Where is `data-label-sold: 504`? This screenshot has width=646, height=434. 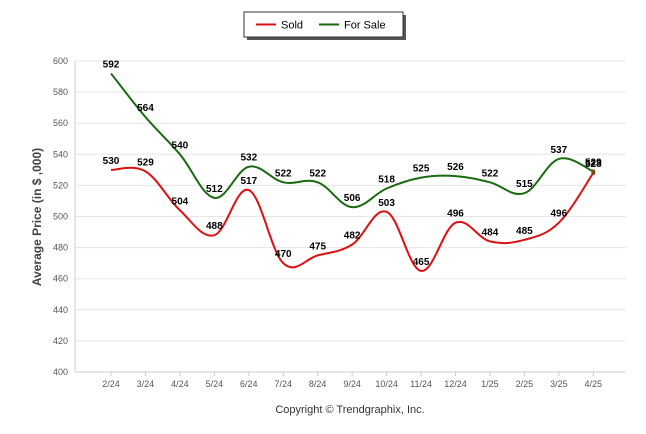 data-label-sold: 504 is located at coordinates (180, 201).